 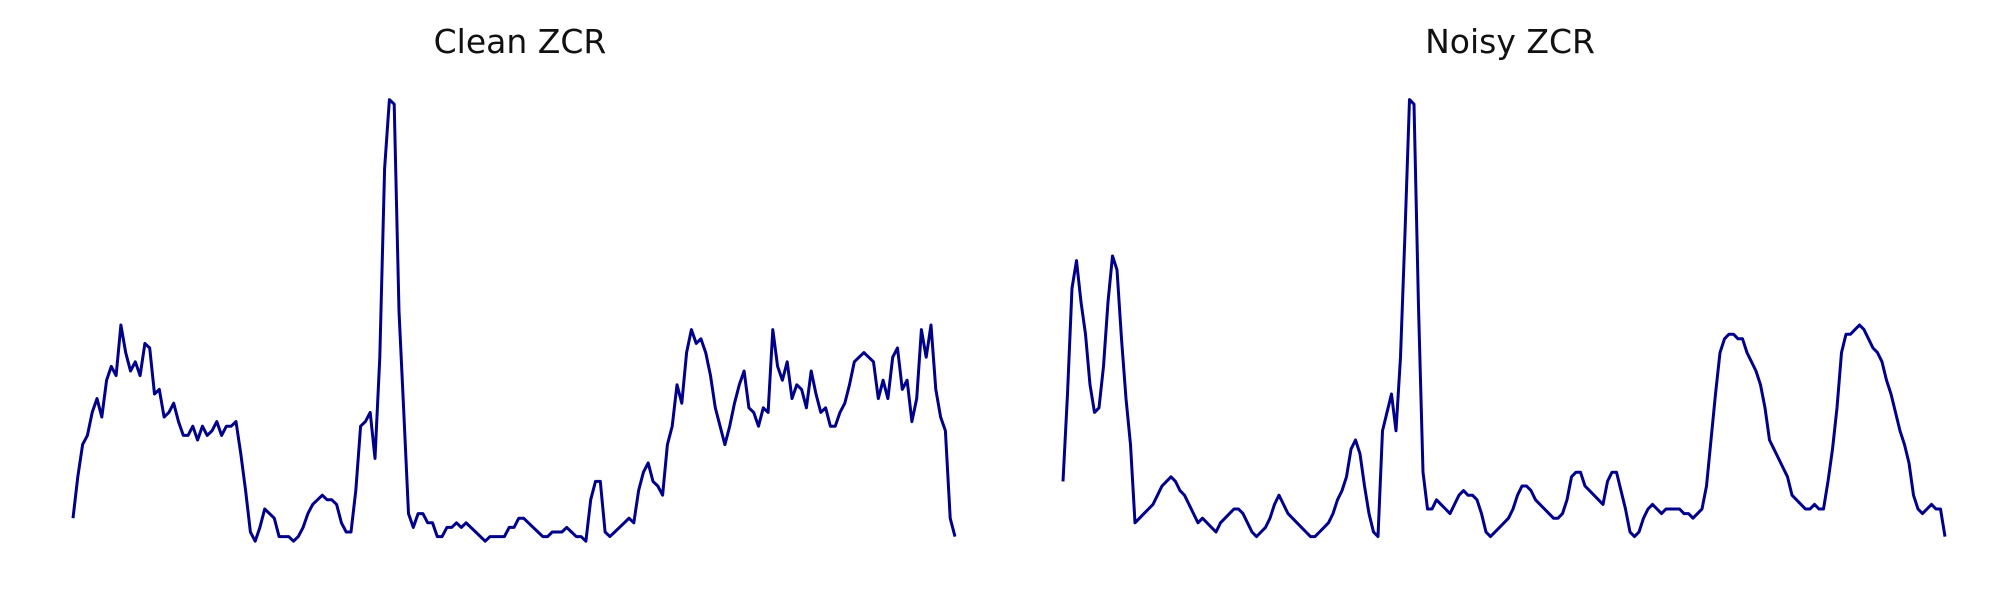 I want to click on chart-title: Noisy ZCR, so click(x=1510, y=41).